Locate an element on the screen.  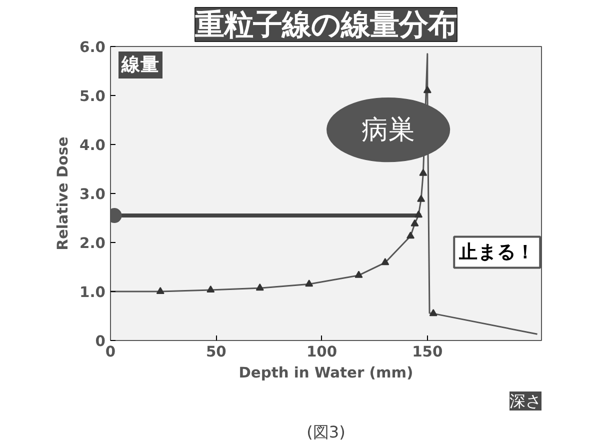
x-axis-title: Depth in Water (mm) is located at coordinates (326, 373).